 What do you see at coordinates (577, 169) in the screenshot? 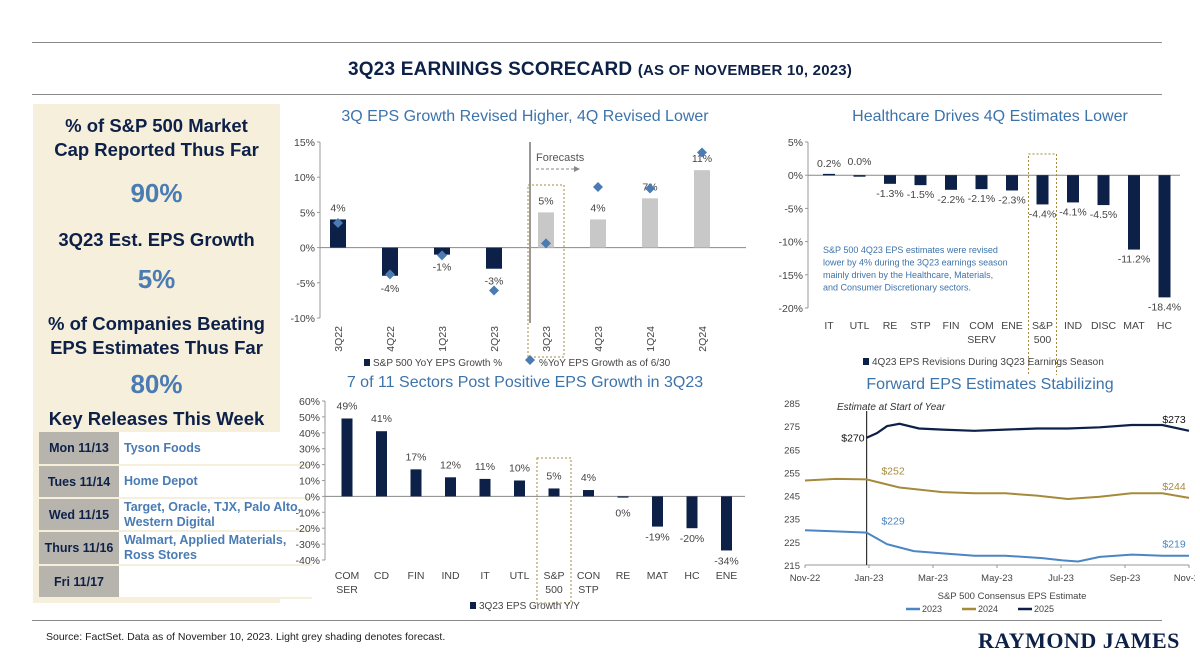
I see `forecast-arrowhead` at bounding box center [577, 169].